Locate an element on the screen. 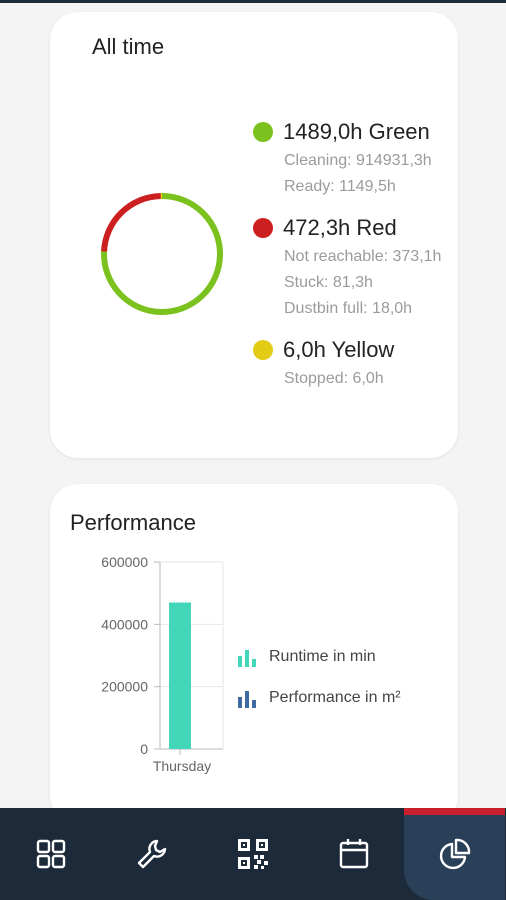 Image resolution: width=506 pixels, height=900 pixels. green-dot-icon is located at coordinates (263, 132).